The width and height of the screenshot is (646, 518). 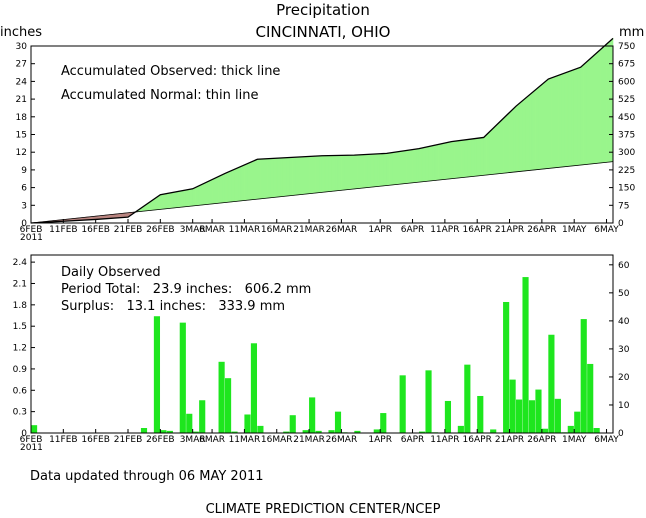 What do you see at coordinates (509, 440) in the screenshot?
I see `x-tick-label: 21APR` at bounding box center [509, 440].